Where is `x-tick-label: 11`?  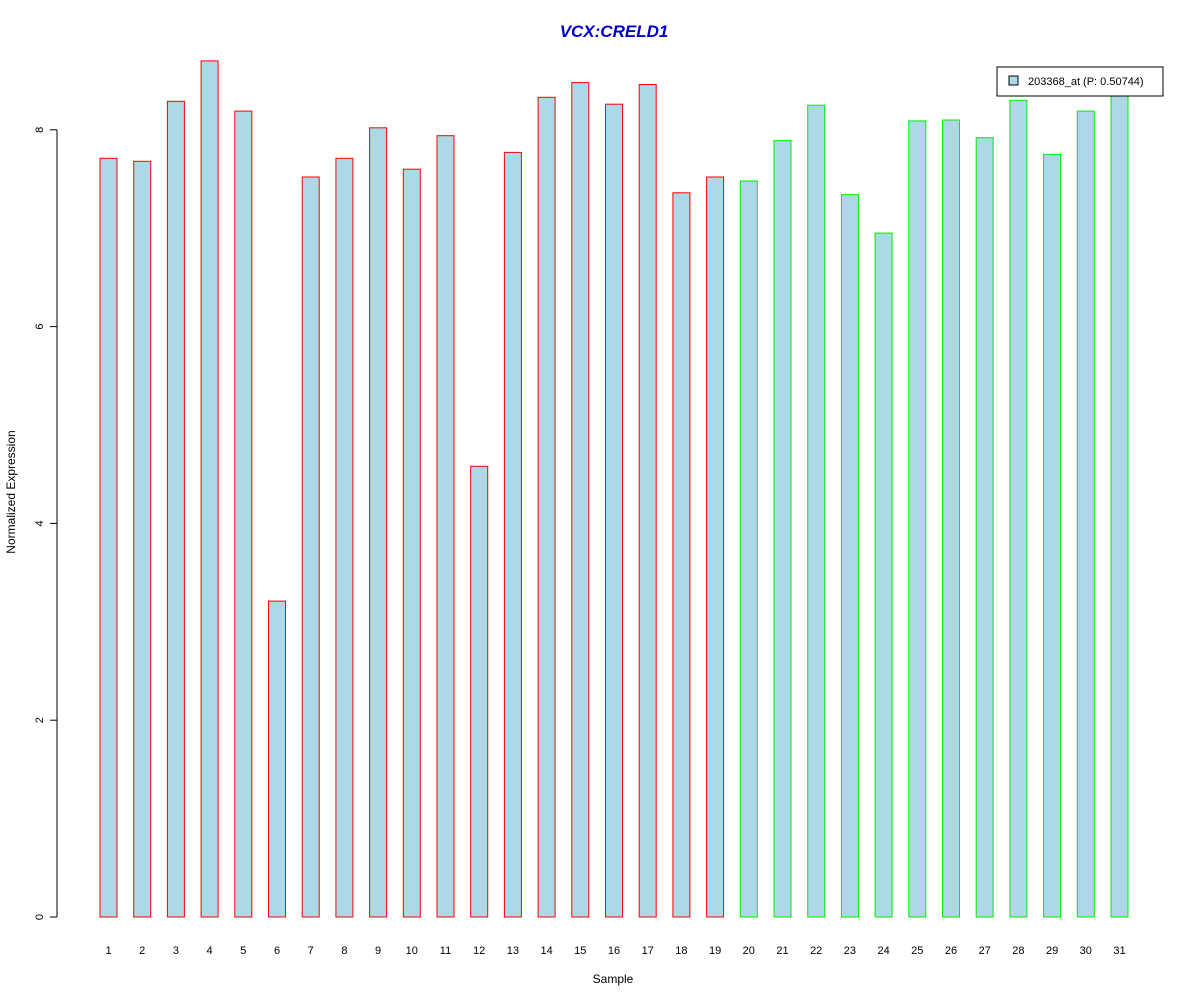
x-tick-label: 11 is located at coordinates (445, 951).